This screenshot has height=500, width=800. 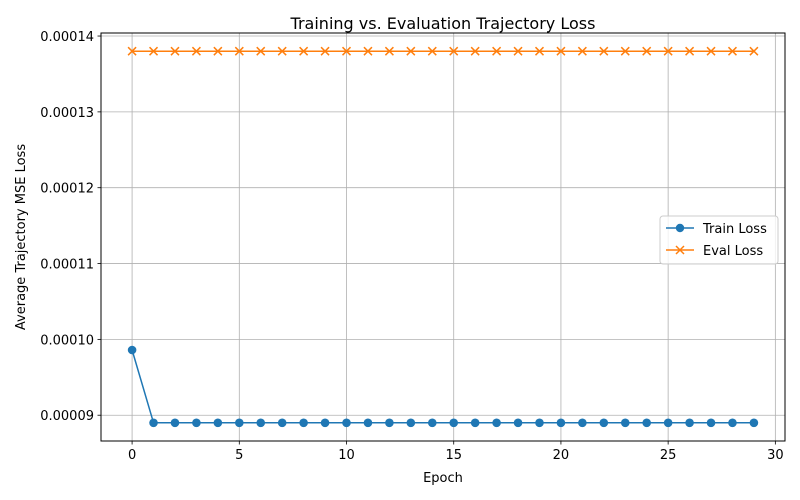 What do you see at coordinates (668, 455) in the screenshot?
I see `x-tick-label: 25` at bounding box center [668, 455].